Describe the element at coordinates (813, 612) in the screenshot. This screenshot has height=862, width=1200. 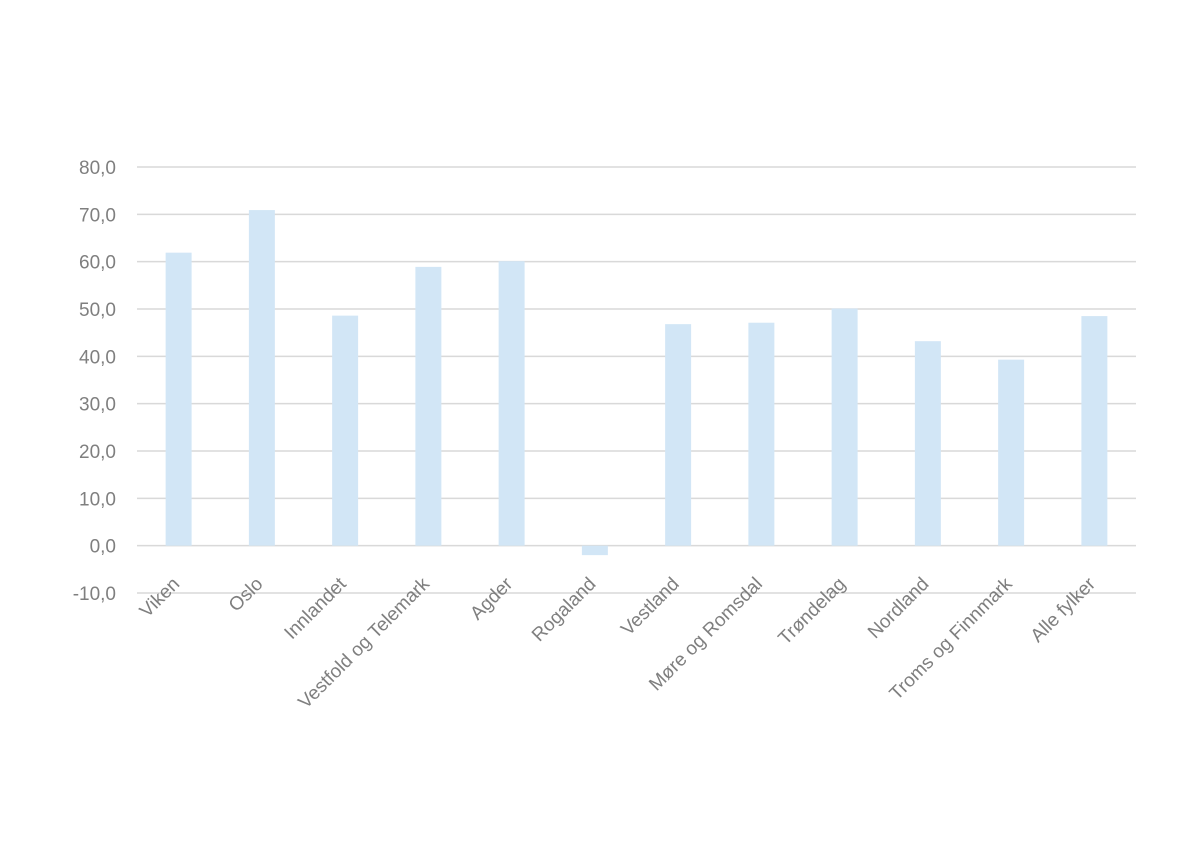
I see `x-category-label: Trøndelag` at that location.